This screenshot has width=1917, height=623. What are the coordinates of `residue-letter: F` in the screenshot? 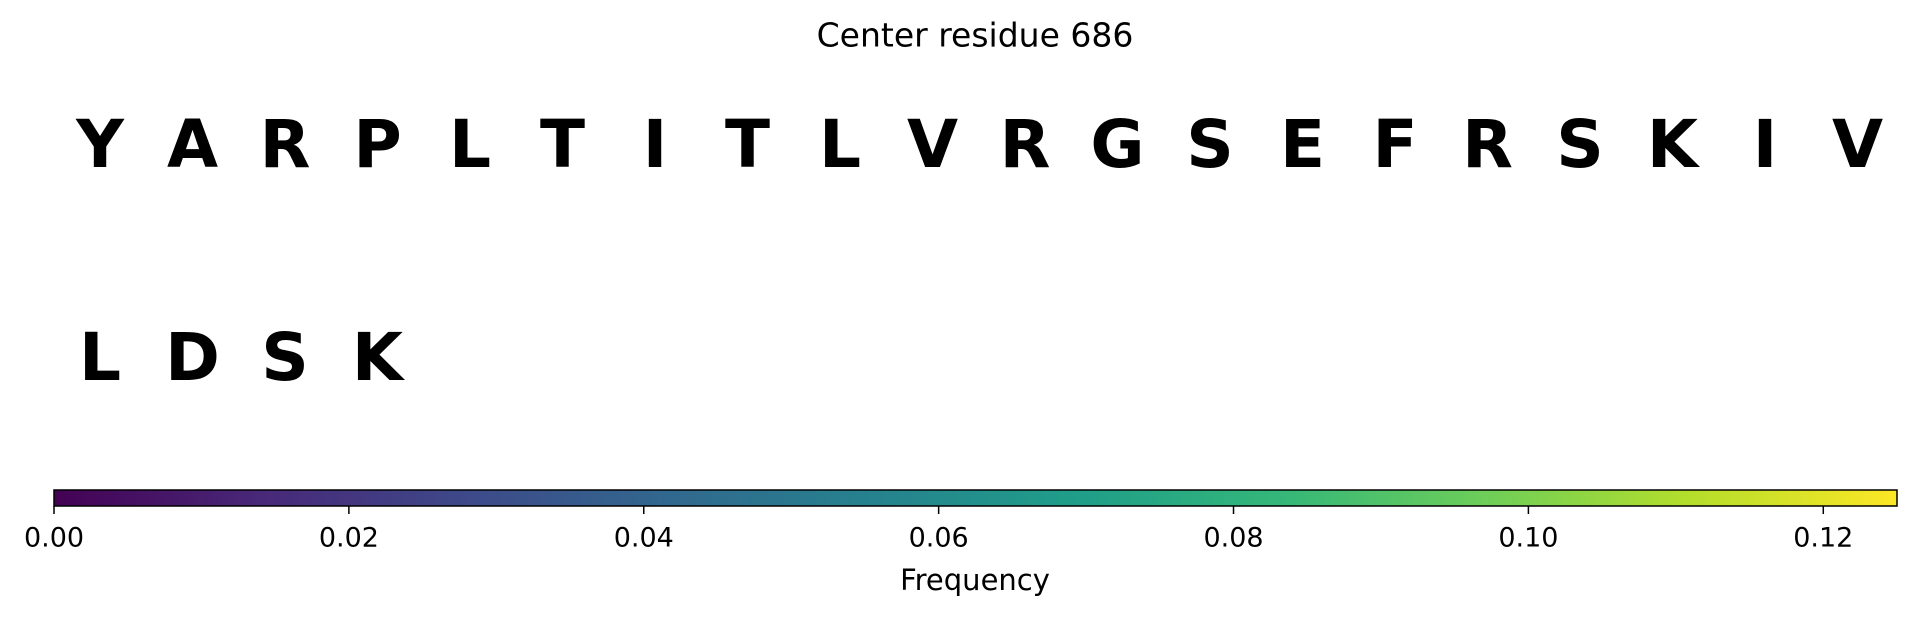 It's located at (1394, 144).